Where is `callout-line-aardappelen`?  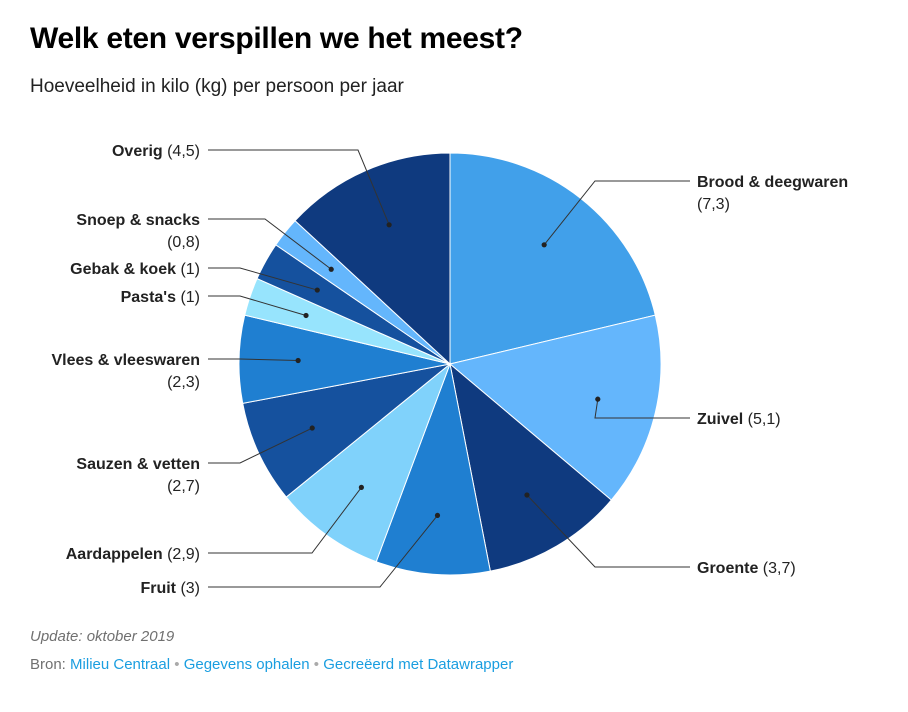
callout-line-aardappelen is located at coordinates (285, 520).